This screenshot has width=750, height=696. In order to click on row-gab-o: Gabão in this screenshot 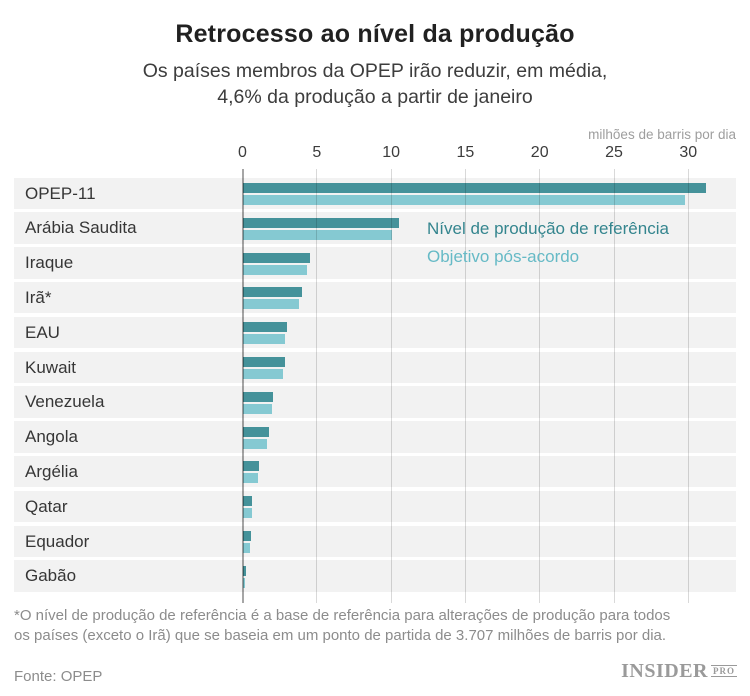, I will do `click(375, 576)`.